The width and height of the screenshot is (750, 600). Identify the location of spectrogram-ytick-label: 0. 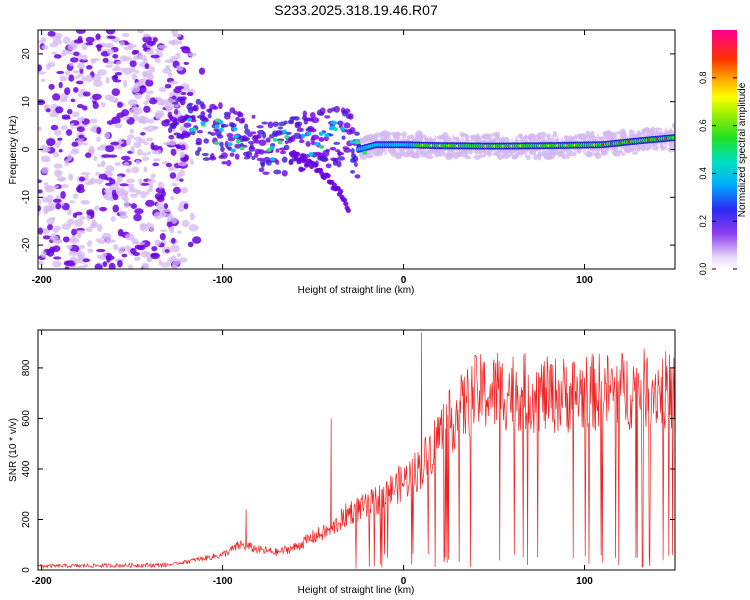
(26, 149).